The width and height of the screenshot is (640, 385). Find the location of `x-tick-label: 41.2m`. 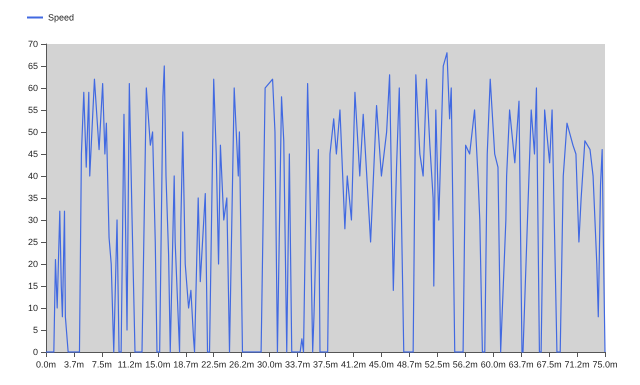

x-tick-label: 41.2m is located at coordinates (353, 365).